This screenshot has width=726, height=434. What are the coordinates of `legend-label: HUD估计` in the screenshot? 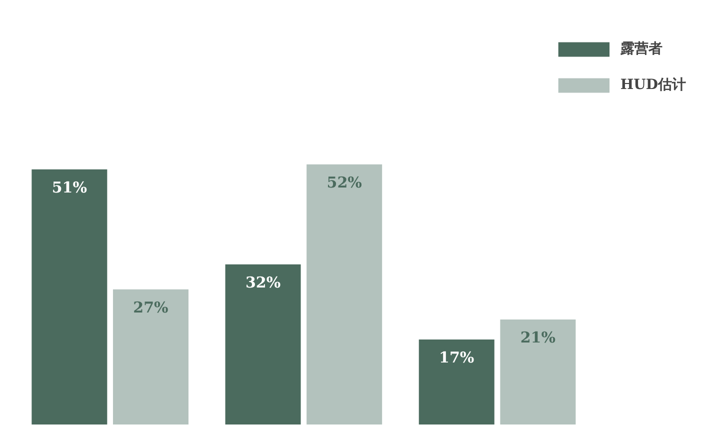 It's located at (653, 85).